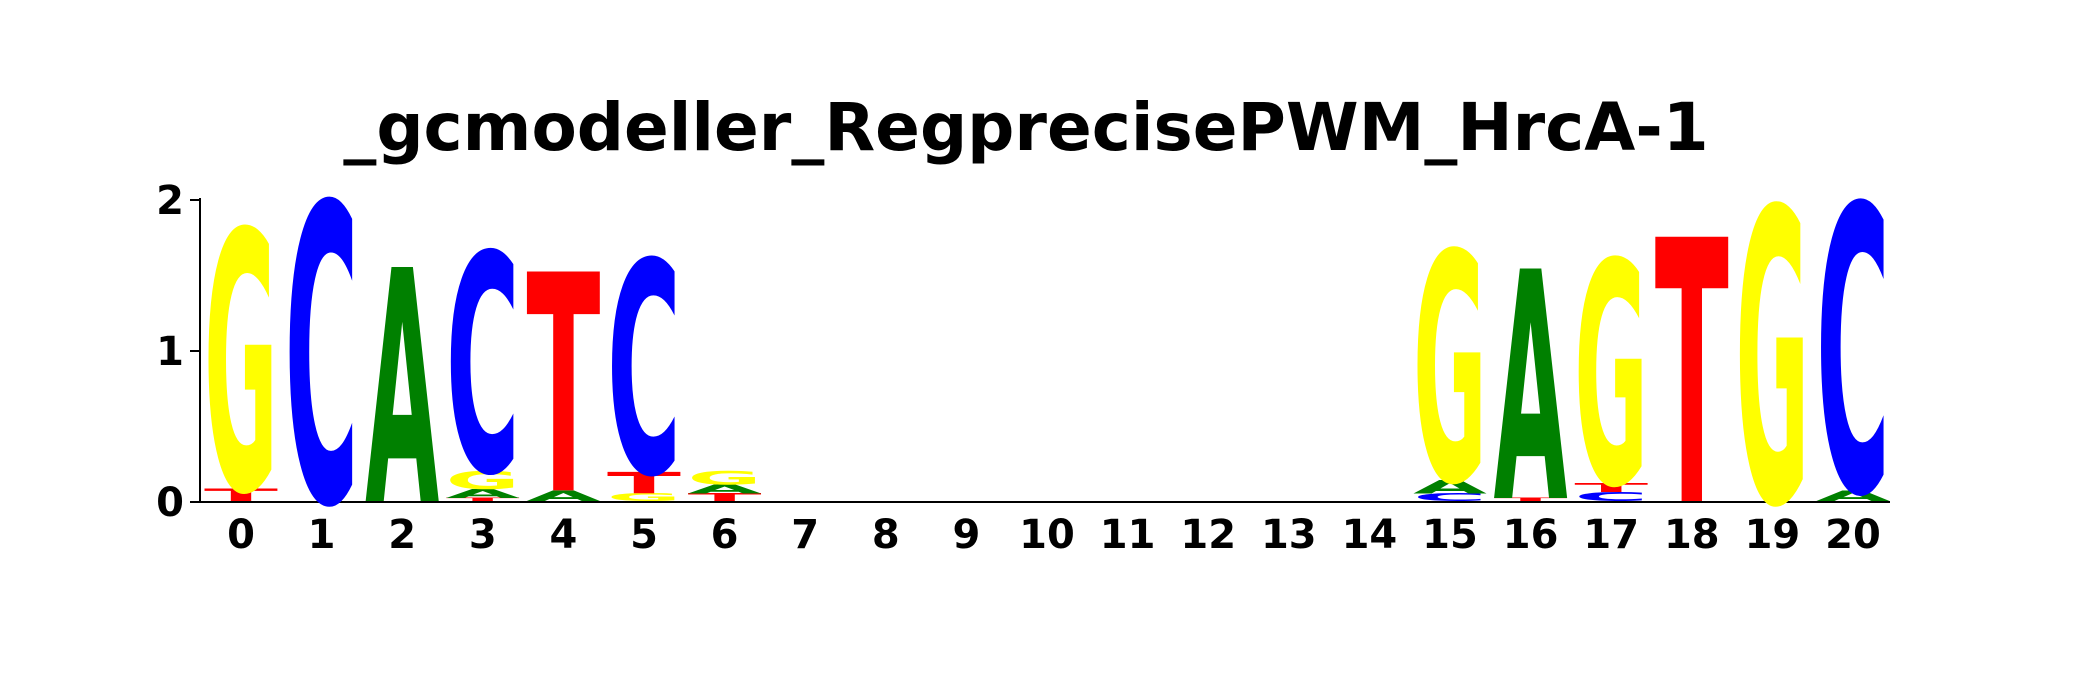 The image size is (2080, 700). Describe the element at coordinates (1450, 535) in the screenshot. I see `x-tick-label: 15` at that location.